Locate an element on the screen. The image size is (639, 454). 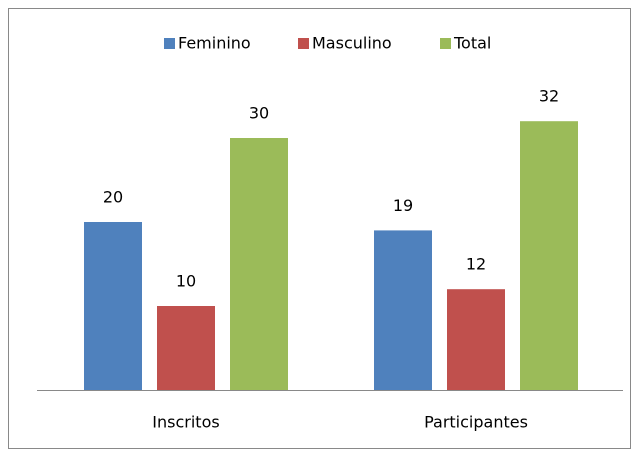
data-label: 30 is located at coordinates (259, 113).